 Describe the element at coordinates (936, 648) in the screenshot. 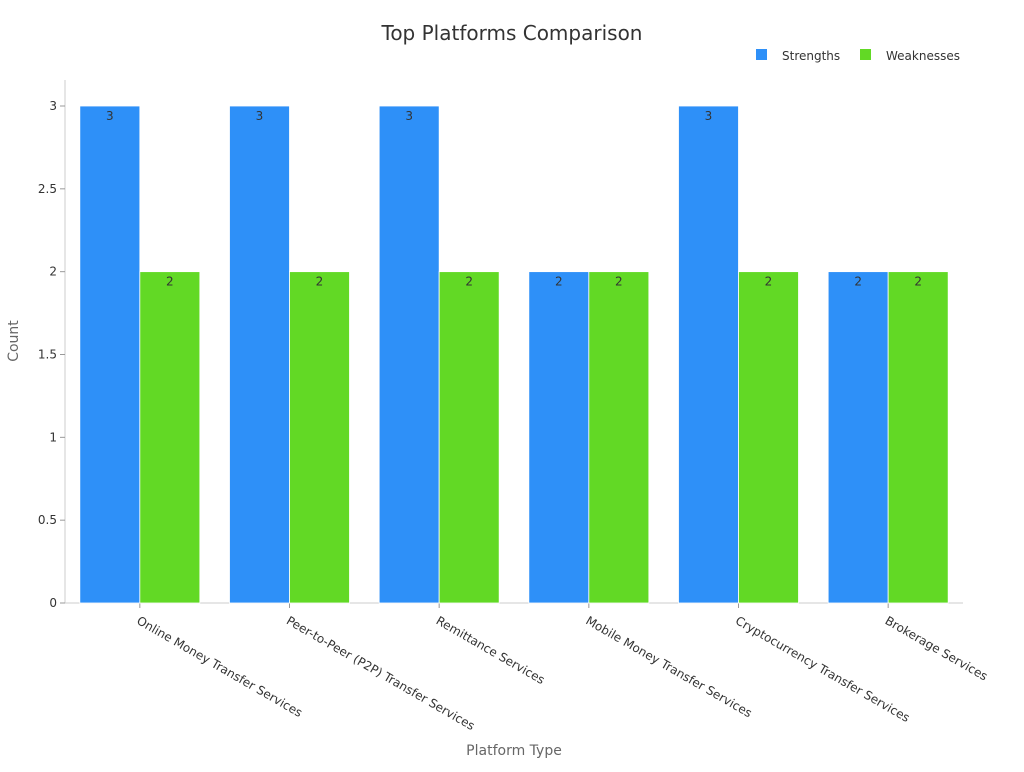

I see `x-tick-label: Brokerage Services` at that location.